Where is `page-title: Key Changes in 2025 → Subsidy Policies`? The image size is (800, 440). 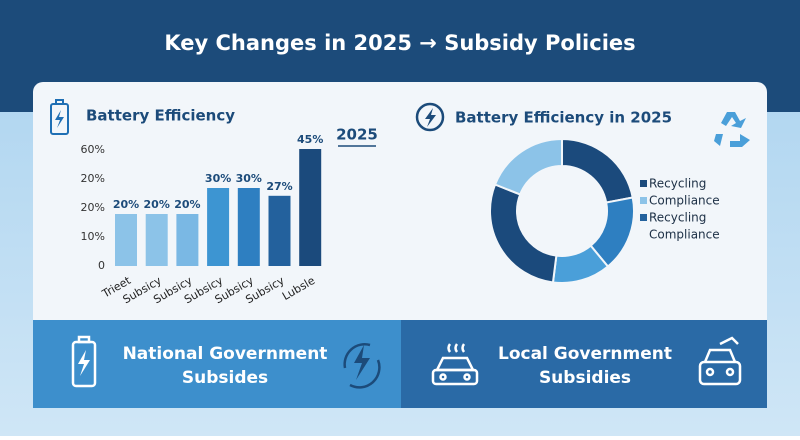
page-title: Key Changes in 2025 → Subsidy Policies is located at coordinates (399, 43).